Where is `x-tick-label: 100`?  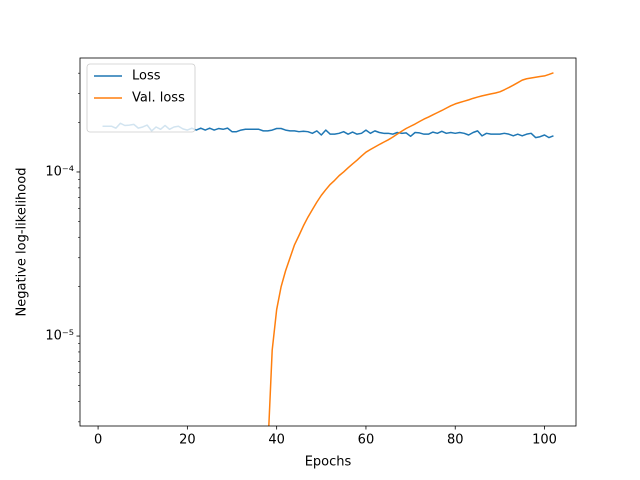
x-tick-label: 100 is located at coordinates (544, 440).